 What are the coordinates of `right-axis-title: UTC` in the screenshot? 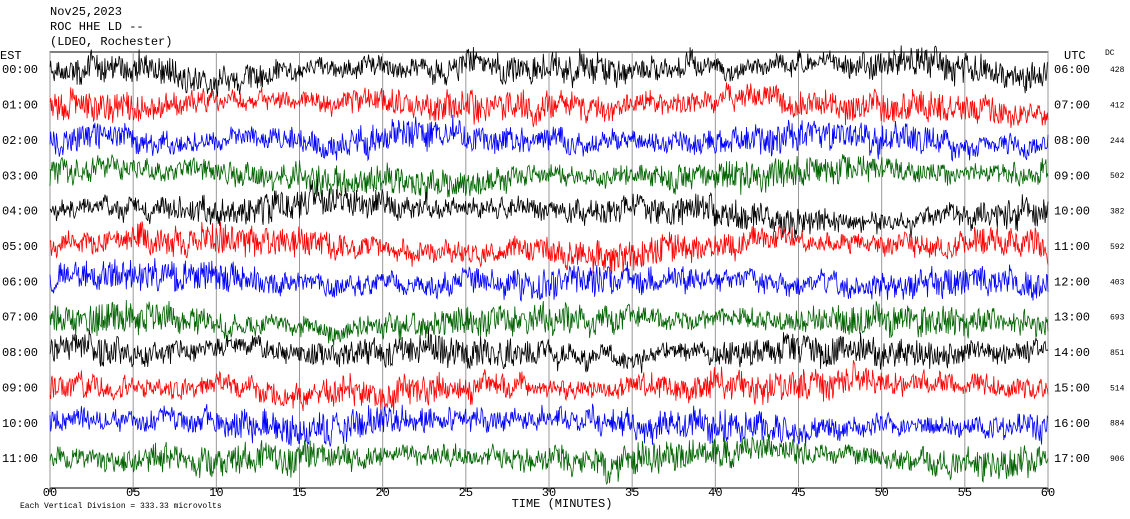 It's located at (1075, 56).